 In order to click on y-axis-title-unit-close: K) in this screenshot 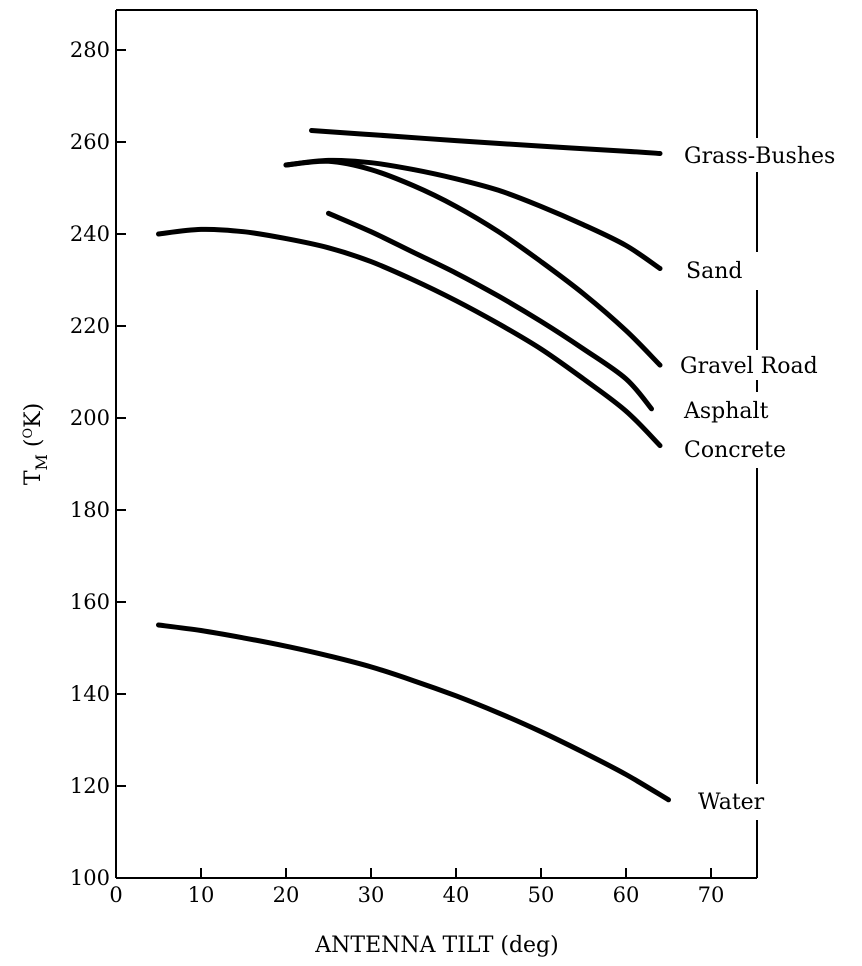, I will do `click(33, 415)`.